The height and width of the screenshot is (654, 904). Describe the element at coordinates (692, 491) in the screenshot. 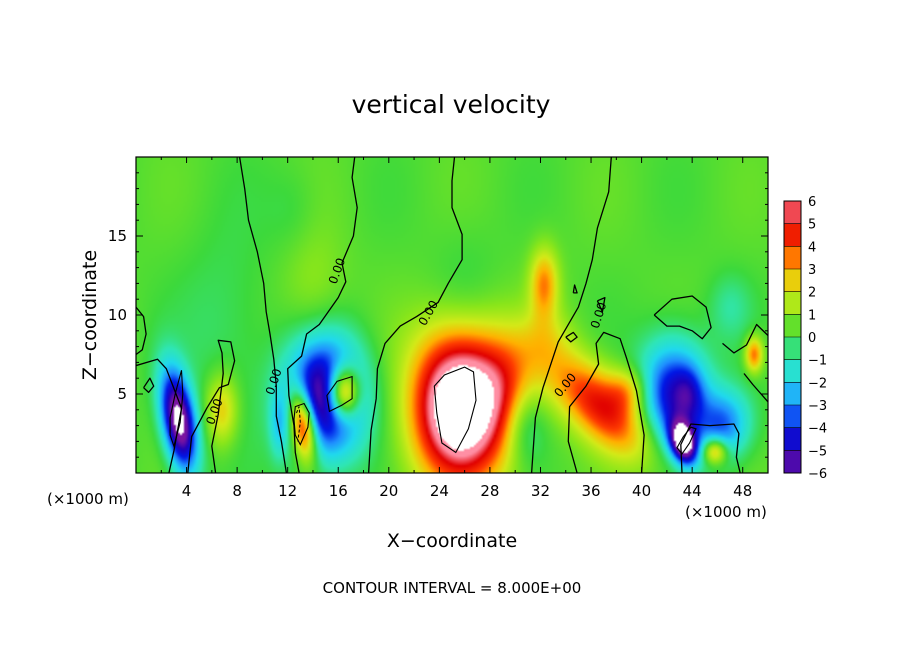

I see `x-tick-label: 44` at that location.